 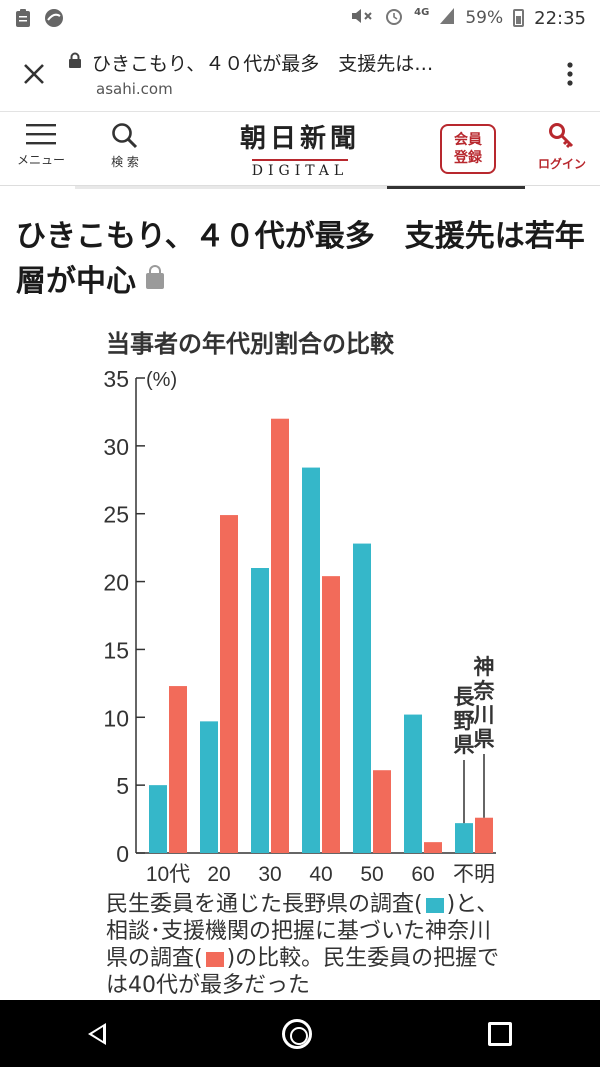 What do you see at coordinates (155, 276) in the screenshot?
I see `paywall-lock-icon` at bounding box center [155, 276].